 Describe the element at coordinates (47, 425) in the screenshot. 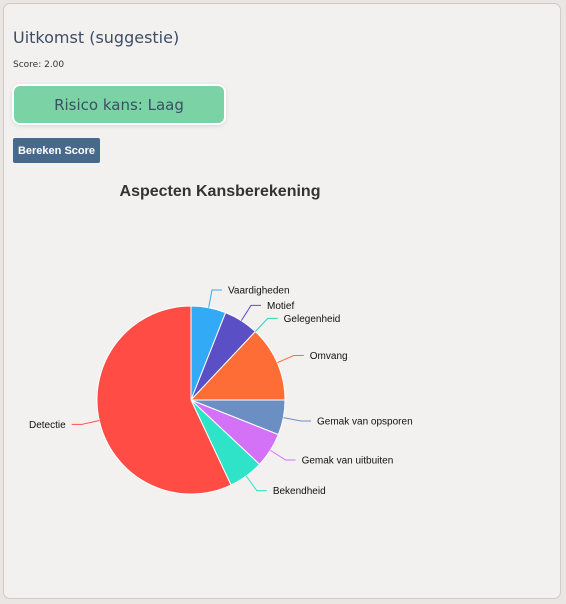

I see `slice-label-detectie: Detectie` at that location.